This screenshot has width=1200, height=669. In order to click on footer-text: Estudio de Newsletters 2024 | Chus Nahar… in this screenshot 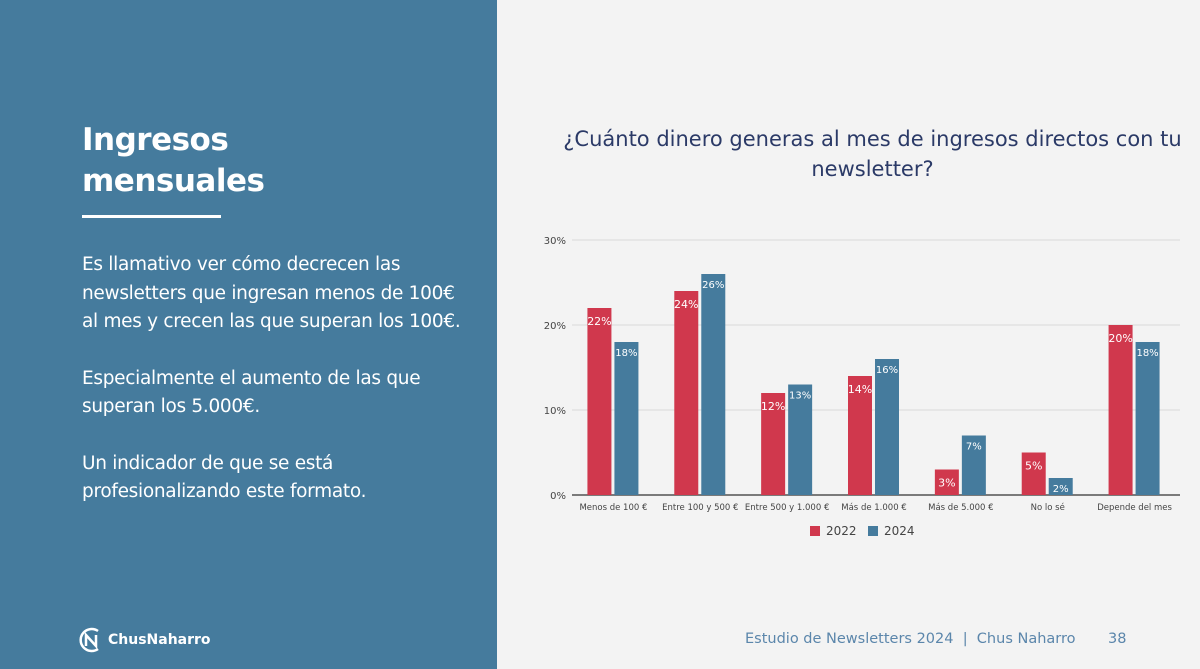, I will do `click(910, 639)`.